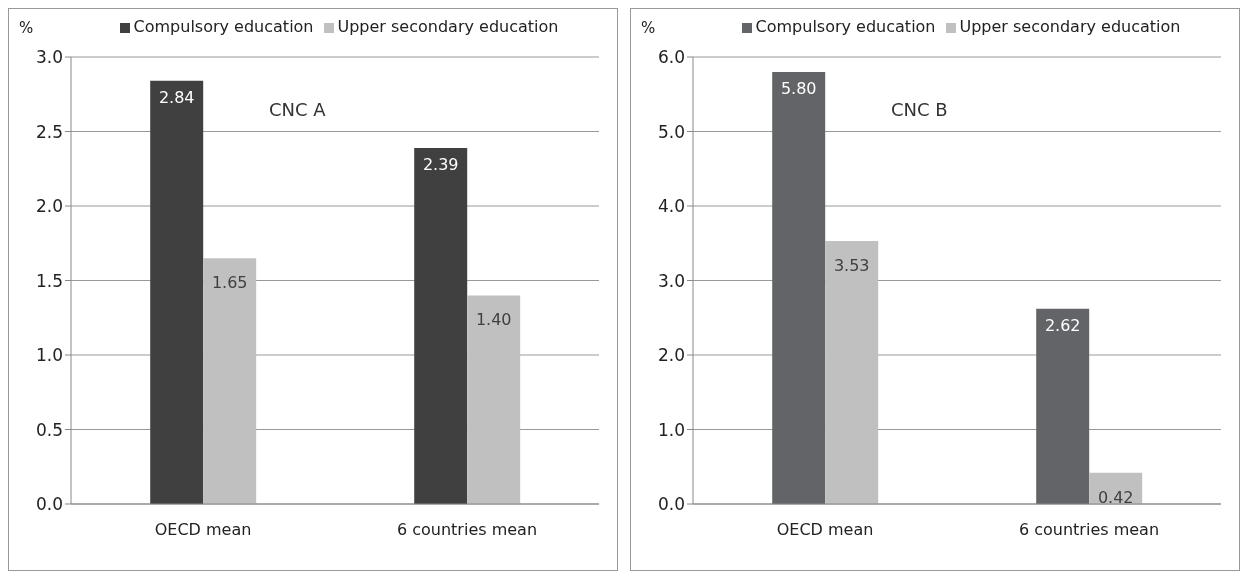  Describe the element at coordinates (49, 280) in the screenshot. I see `y-tick-label: 1.5` at that location.